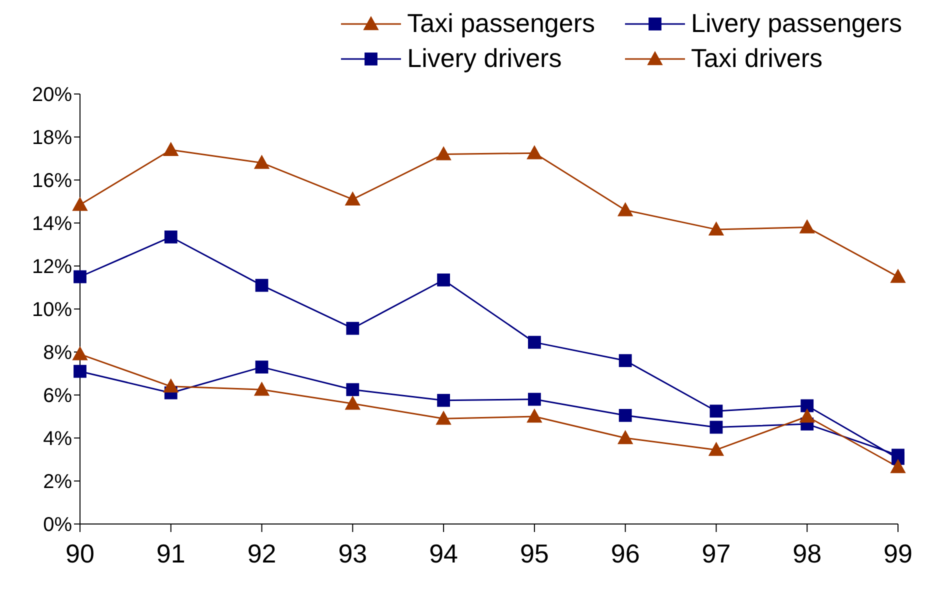 This screenshot has width=930, height=606. I want to click on y-tick-label: 2%, so click(57, 482).